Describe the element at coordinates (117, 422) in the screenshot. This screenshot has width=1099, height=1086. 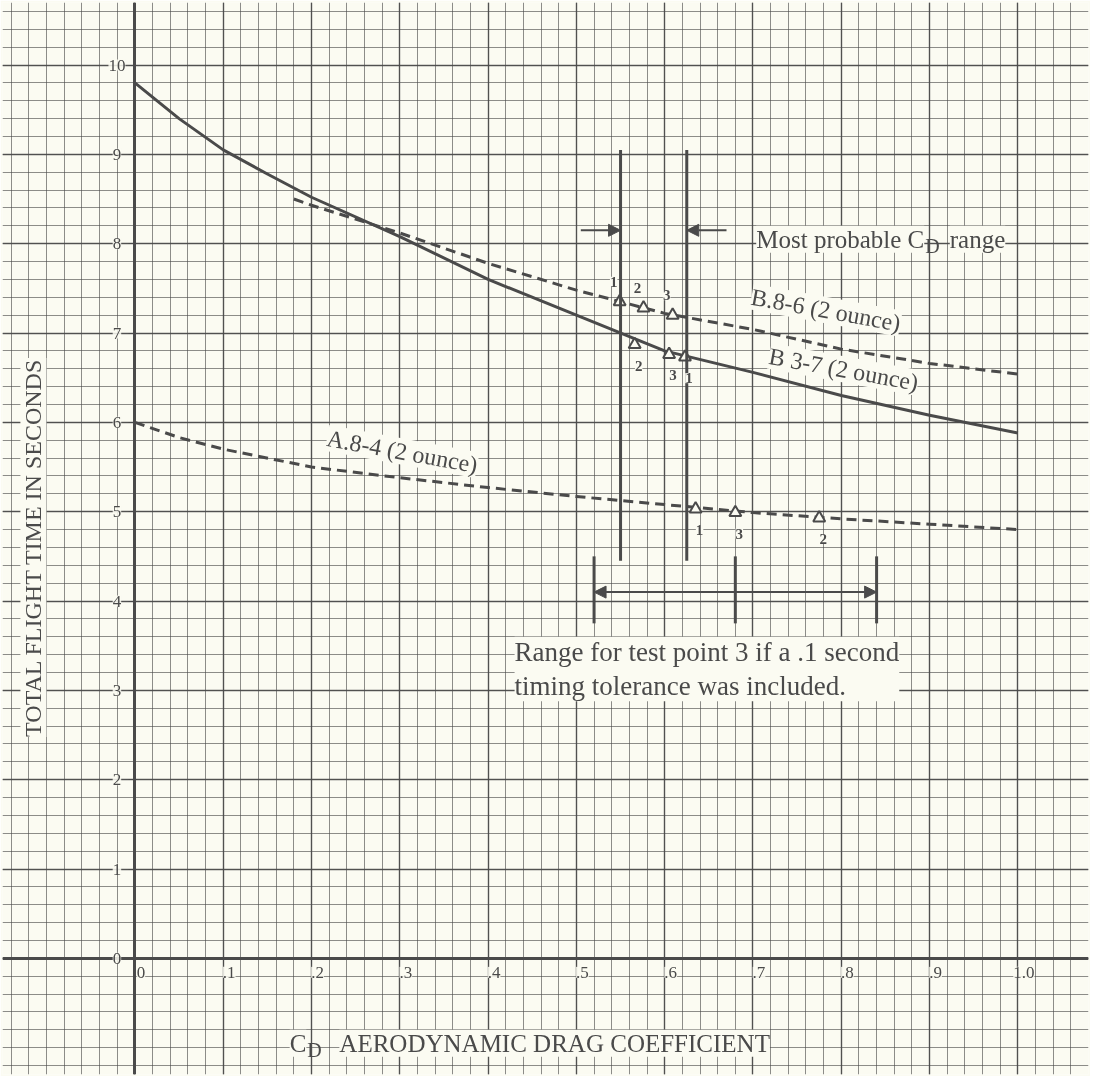
I see `y-tick-label: 6` at that location.